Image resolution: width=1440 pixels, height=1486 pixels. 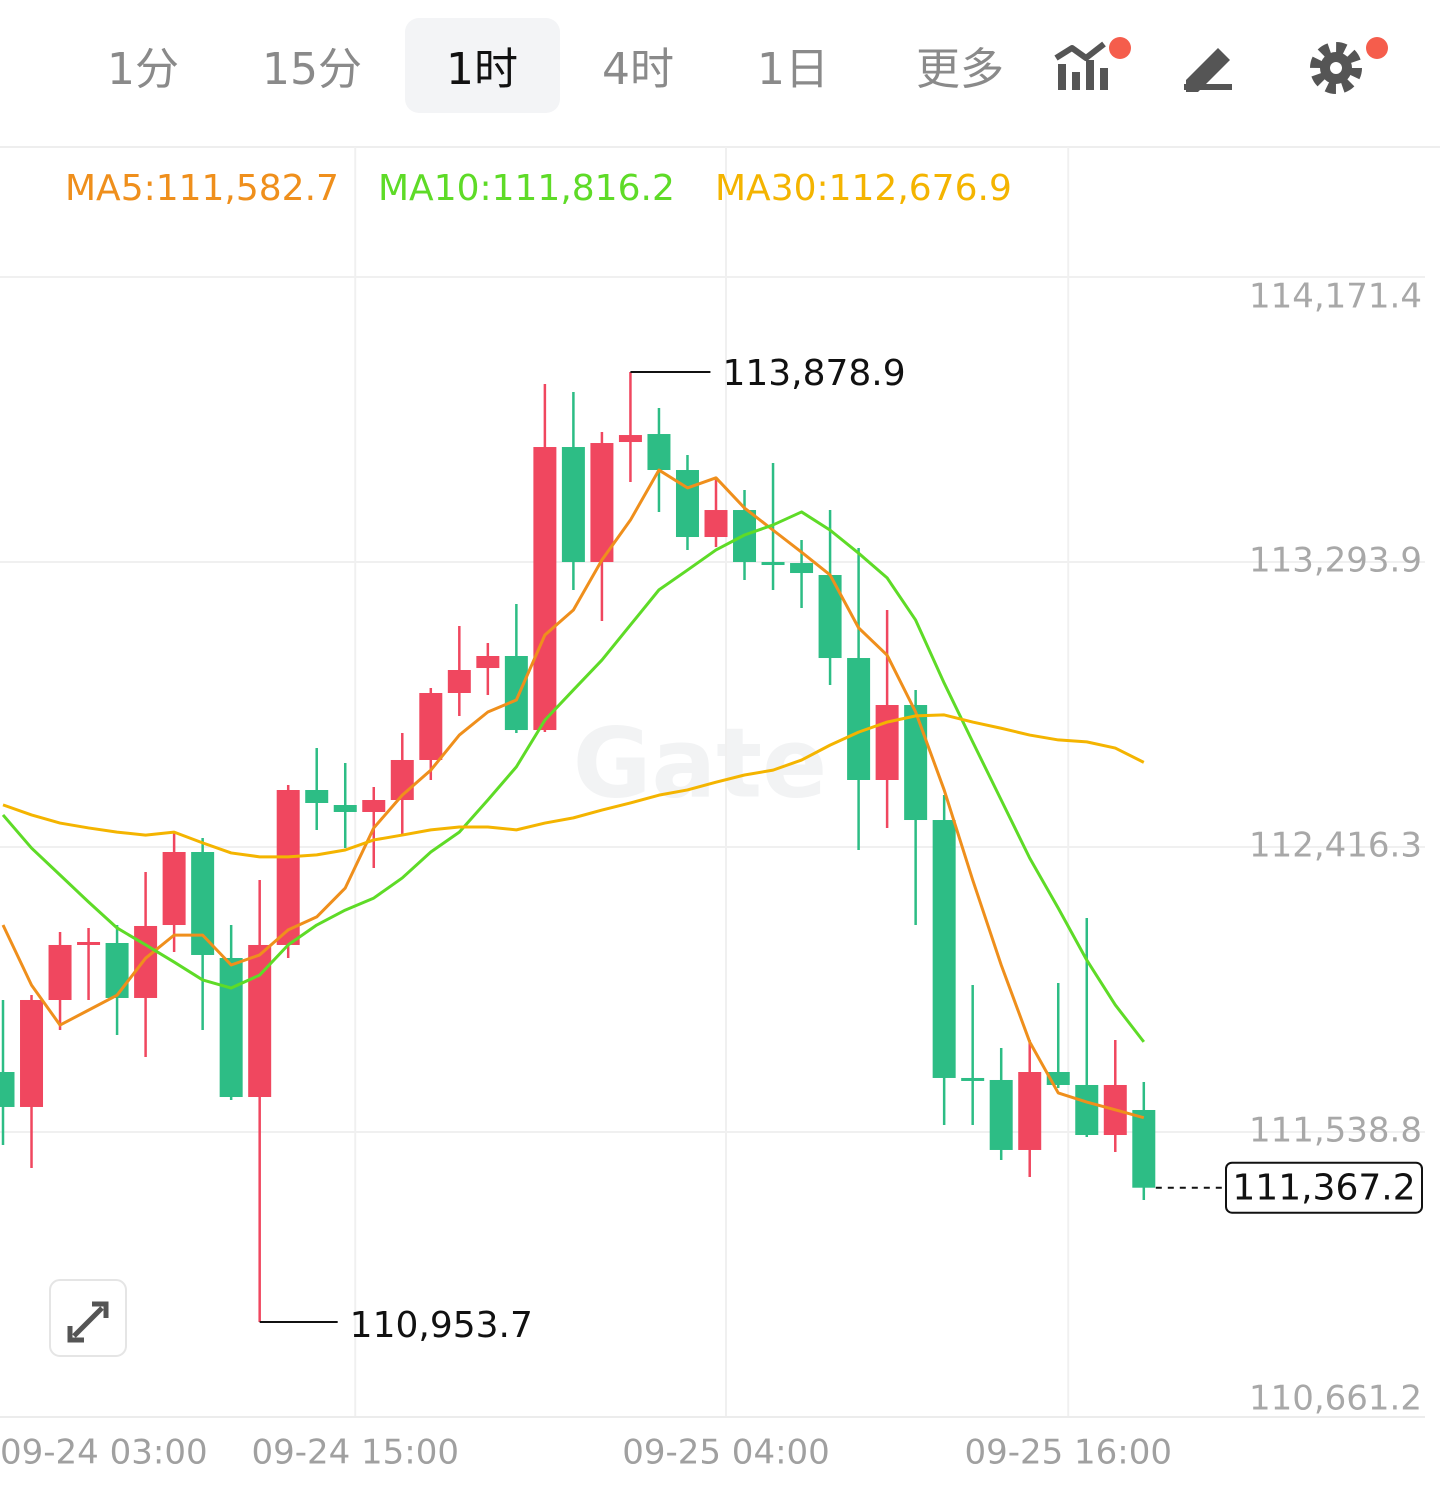 I want to click on tab: 1分, so click(x=143, y=69).